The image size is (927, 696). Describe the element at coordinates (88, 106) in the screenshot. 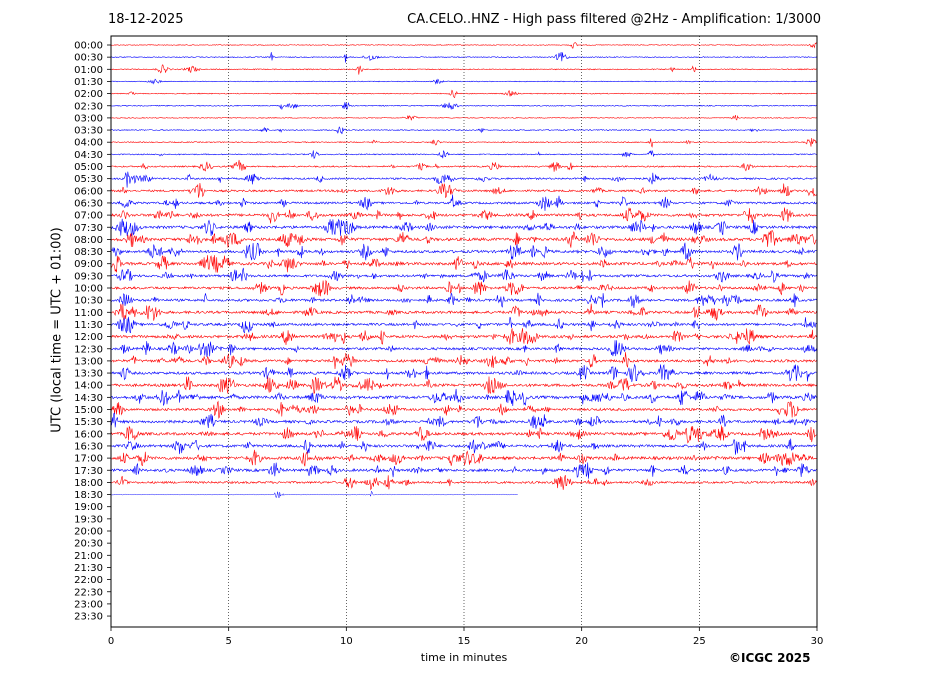

I see `y-tick-label: 02:30` at that location.